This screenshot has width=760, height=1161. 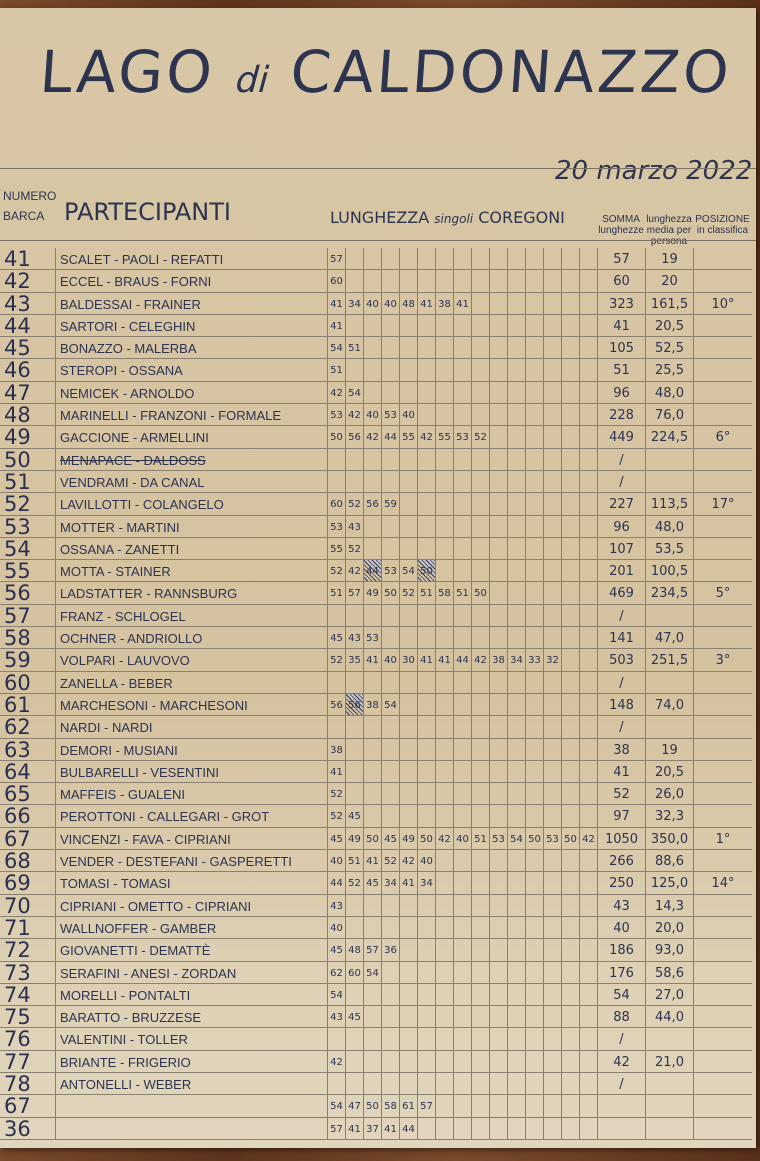 What do you see at coordinates (354, 1017) in the screenshot?
I see `length-cell: 45` at bounding box center [354, 1017].